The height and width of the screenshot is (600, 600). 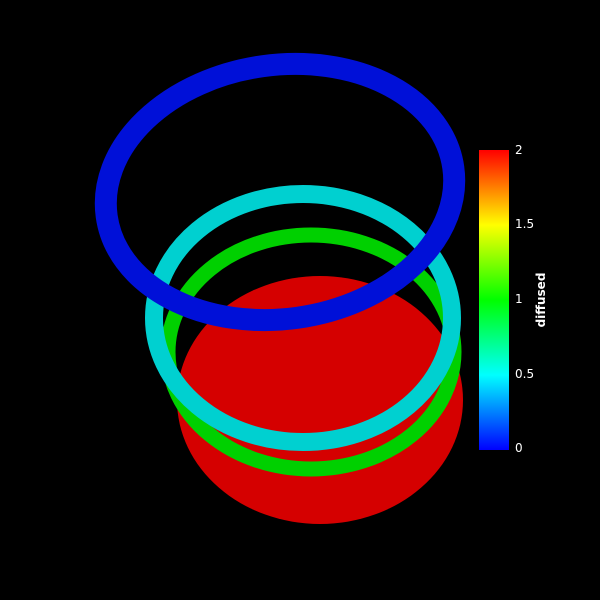 What do you see at coordinates (524, 374) in the screenshot?
I see `colorbar-tick-label: 0.5` at bounding box center [524, 374].